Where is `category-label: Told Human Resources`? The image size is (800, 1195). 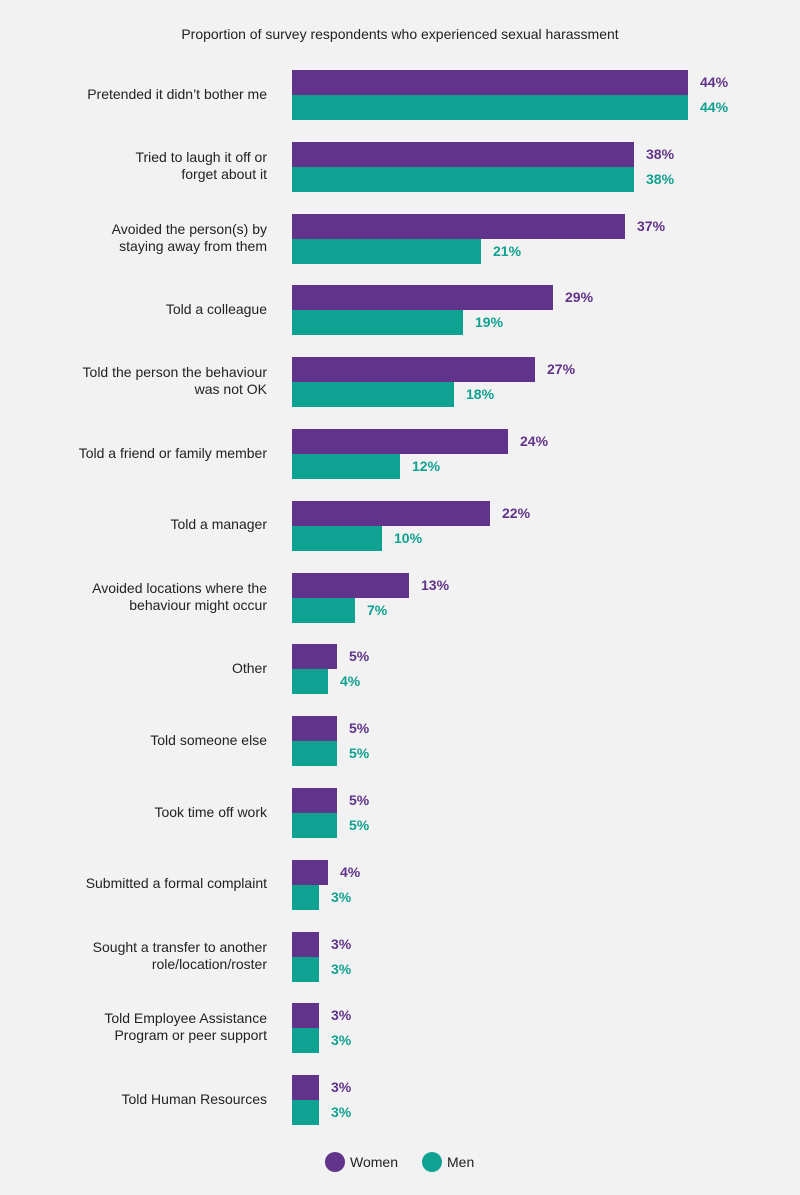
category-label: Told Human Resources is located at coordinates (143, 1099).